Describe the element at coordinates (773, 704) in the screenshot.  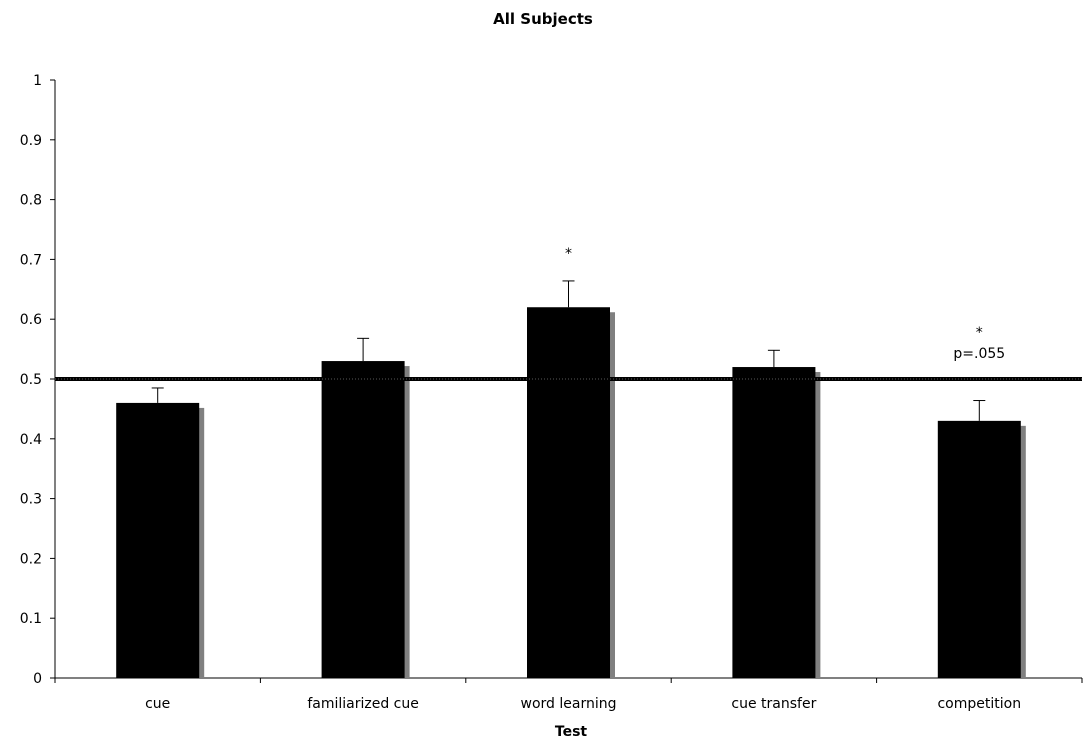
I see `x-category-label: cue transfer` at that location.